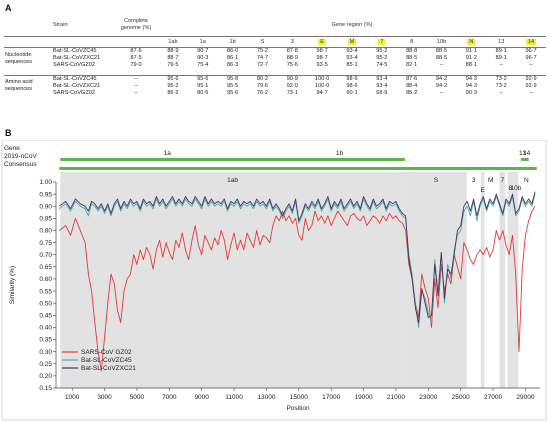 The width and height of the screenshot is (550, 422). Describe the element at coordinates (461, 397) in the screenshot. I see `x-tick-label: 25000` at that location.